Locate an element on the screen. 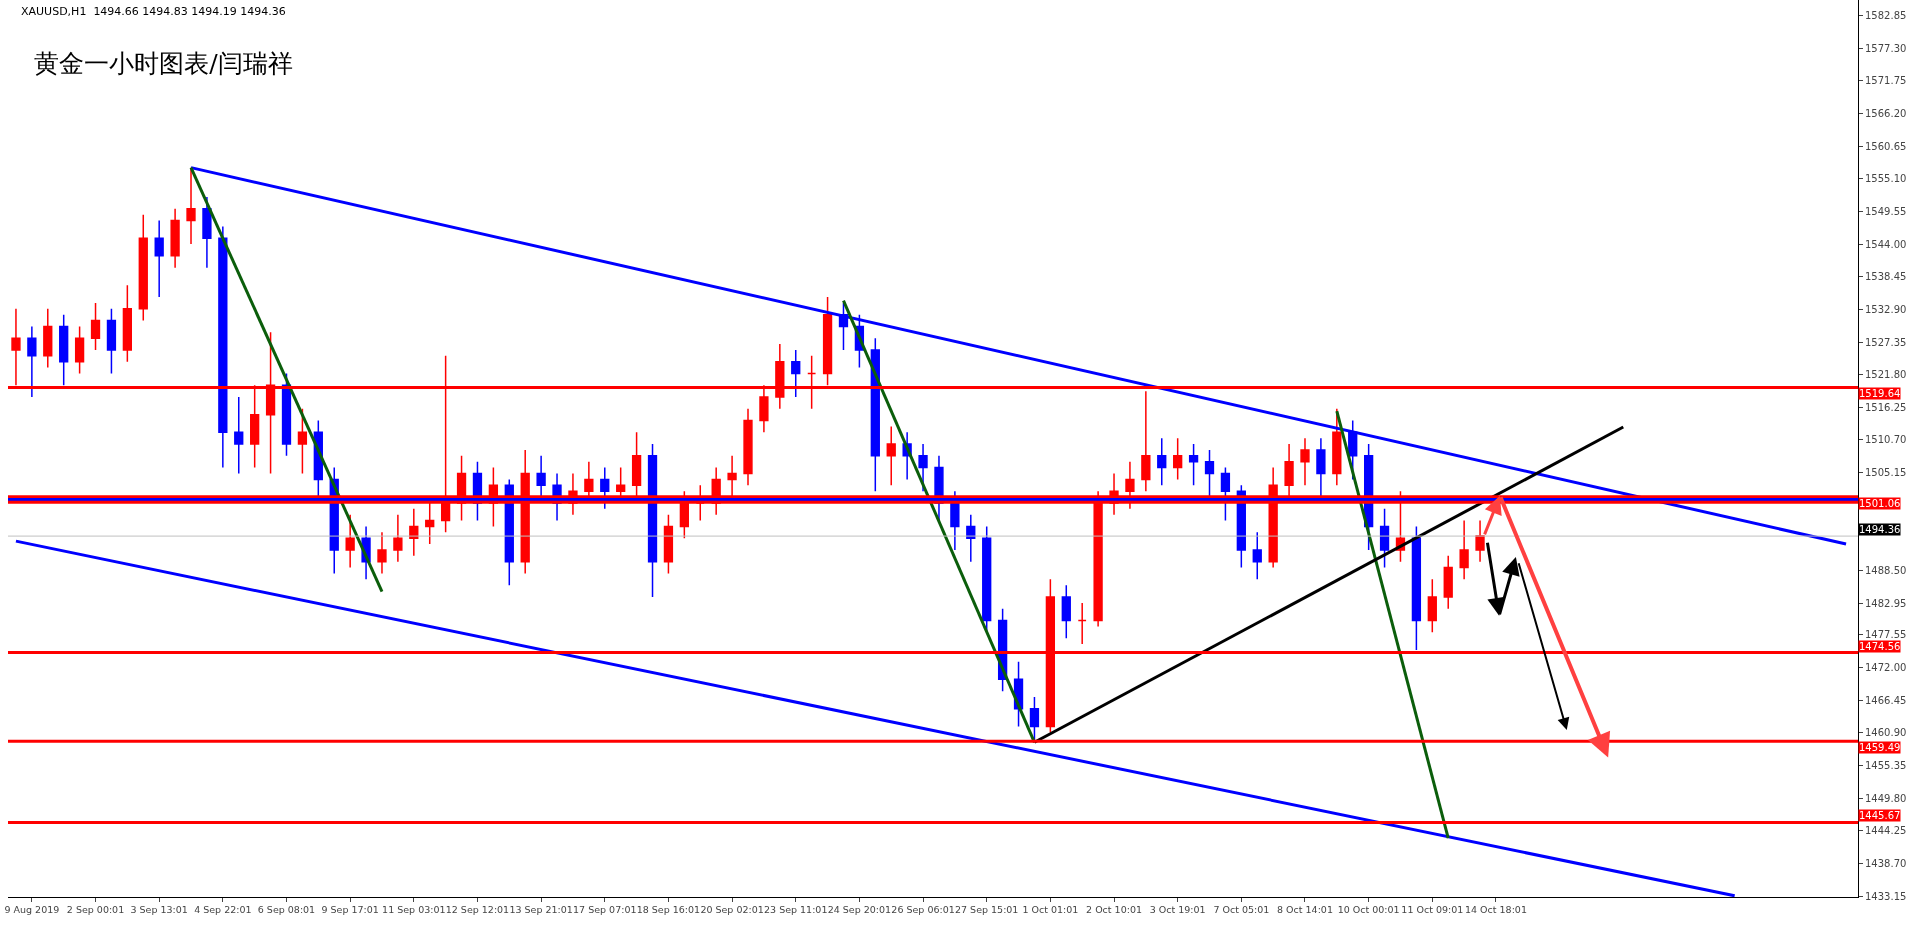 The height and width of the screenshot is (931, 1908). x-tick-label: 7 Oct 05:01 is located at coordinates (1241, 910).